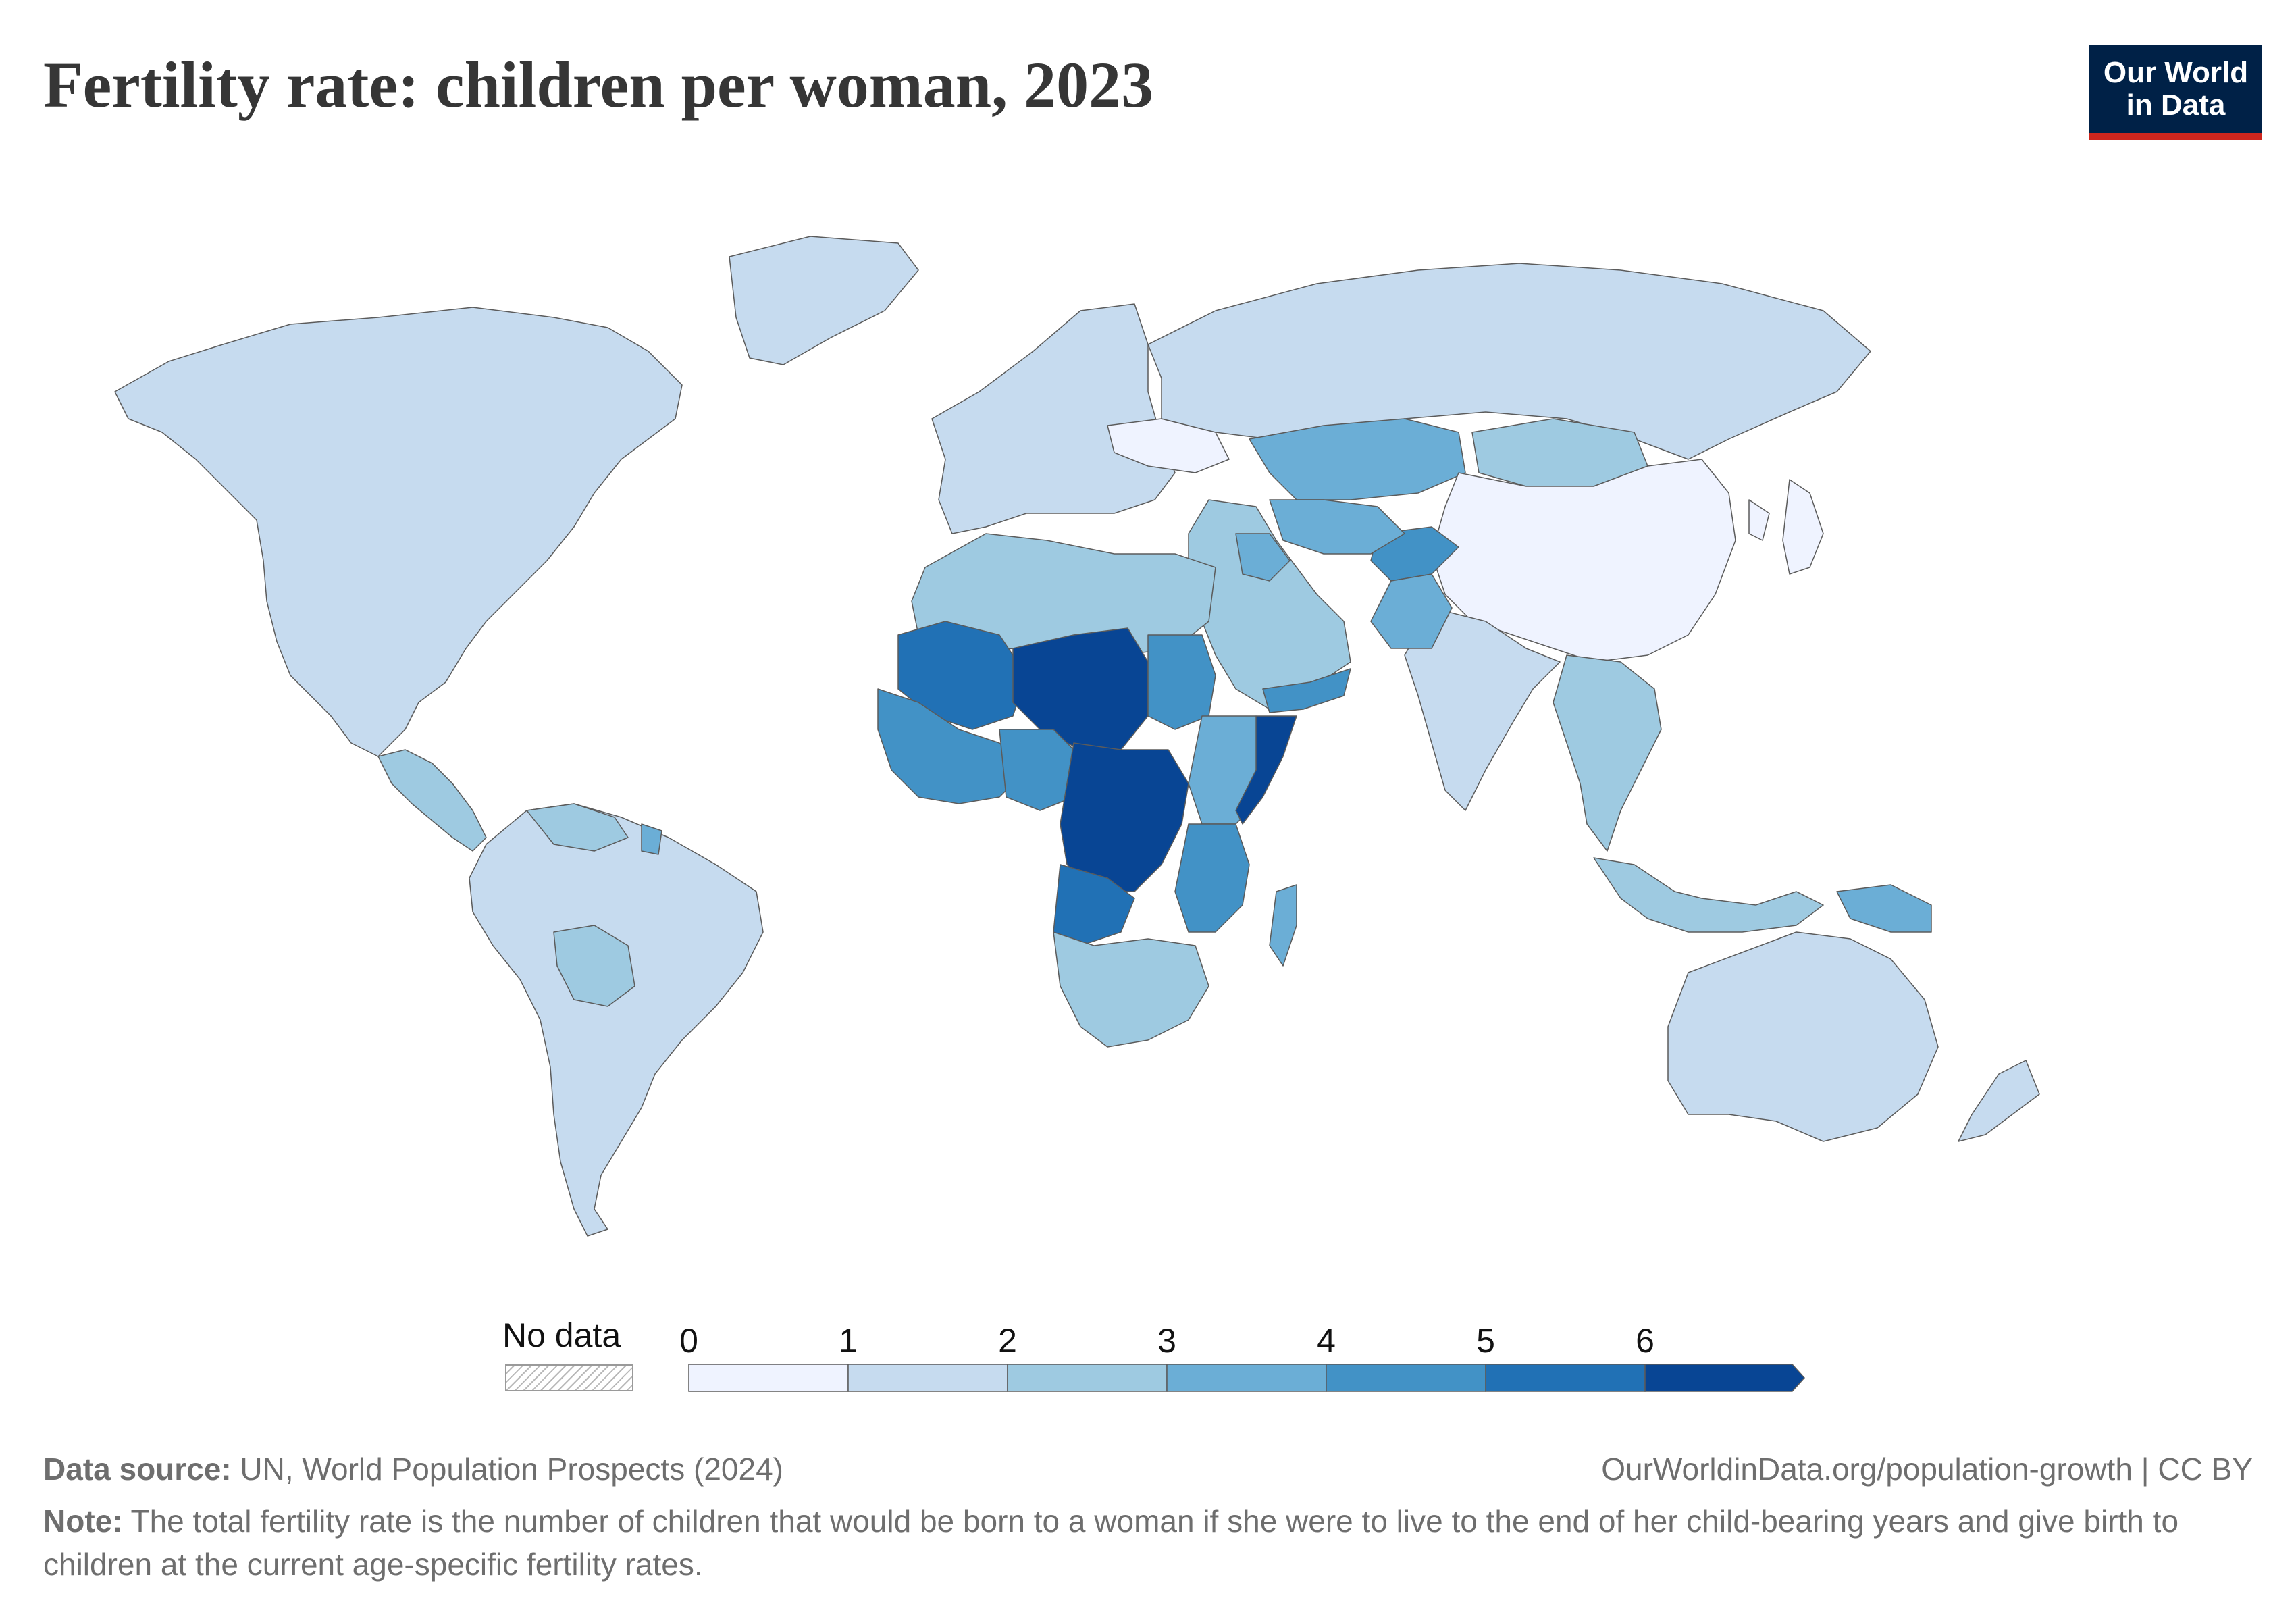 The height and width of the screenshot is (1621, 2296). What do you see at coordinates (561, 1335) in the screenshot?
I see `no-data-label: No data` at bounding box center [561, 1335].